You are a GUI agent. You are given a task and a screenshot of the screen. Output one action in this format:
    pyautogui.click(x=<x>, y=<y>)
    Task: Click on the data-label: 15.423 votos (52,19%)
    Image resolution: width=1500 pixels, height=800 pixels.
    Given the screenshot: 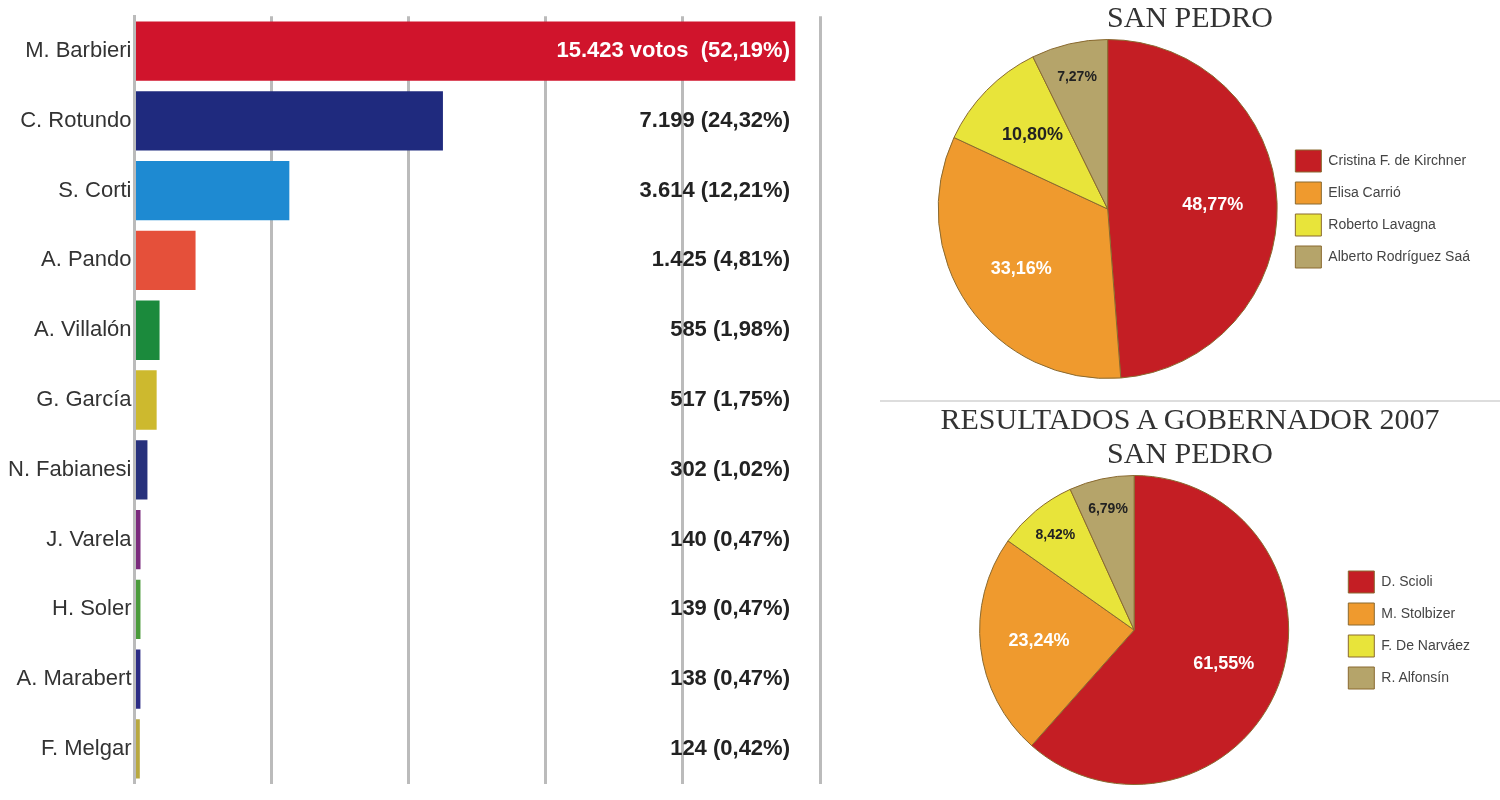 What is the action you would take?
    pyautogui.click(x=673, y=50)
    